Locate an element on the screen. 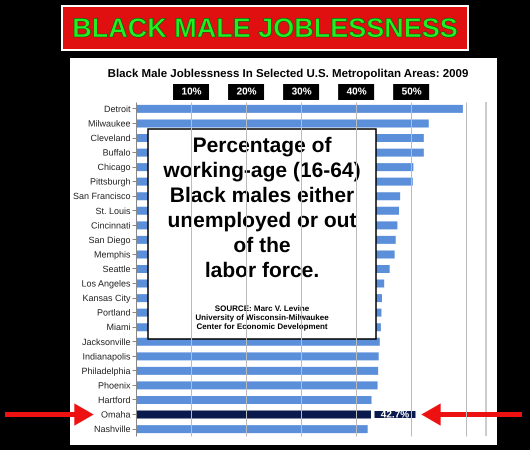  y-tick-label: San Diego is located at coordinates (109, 239).